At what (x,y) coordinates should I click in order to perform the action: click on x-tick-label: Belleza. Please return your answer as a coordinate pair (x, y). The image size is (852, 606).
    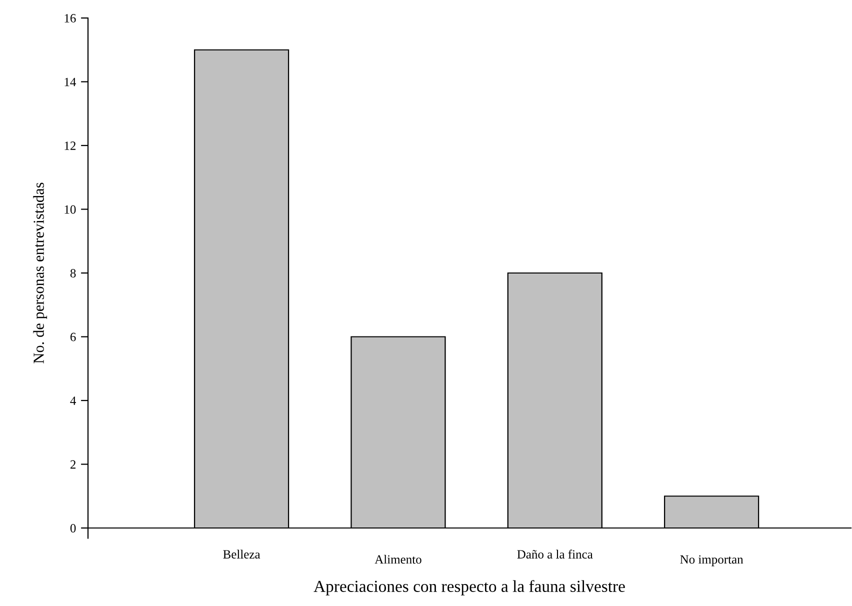
    Looking at the image, I should click on (241, 554).